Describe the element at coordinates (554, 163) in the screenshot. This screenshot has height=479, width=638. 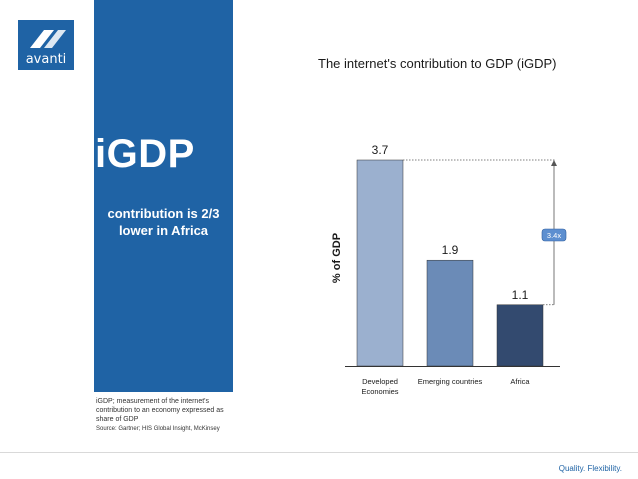
I see `arrow-up-icon` at that location.